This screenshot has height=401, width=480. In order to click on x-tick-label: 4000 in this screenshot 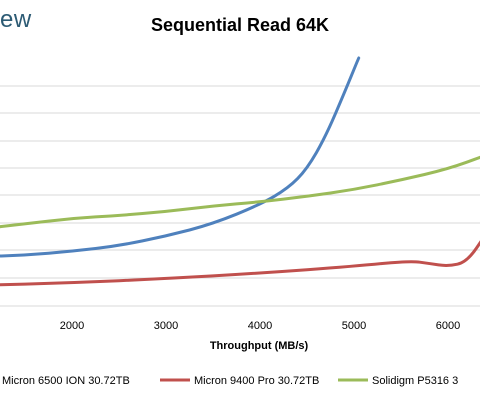, I will do `click(260, 326)`.